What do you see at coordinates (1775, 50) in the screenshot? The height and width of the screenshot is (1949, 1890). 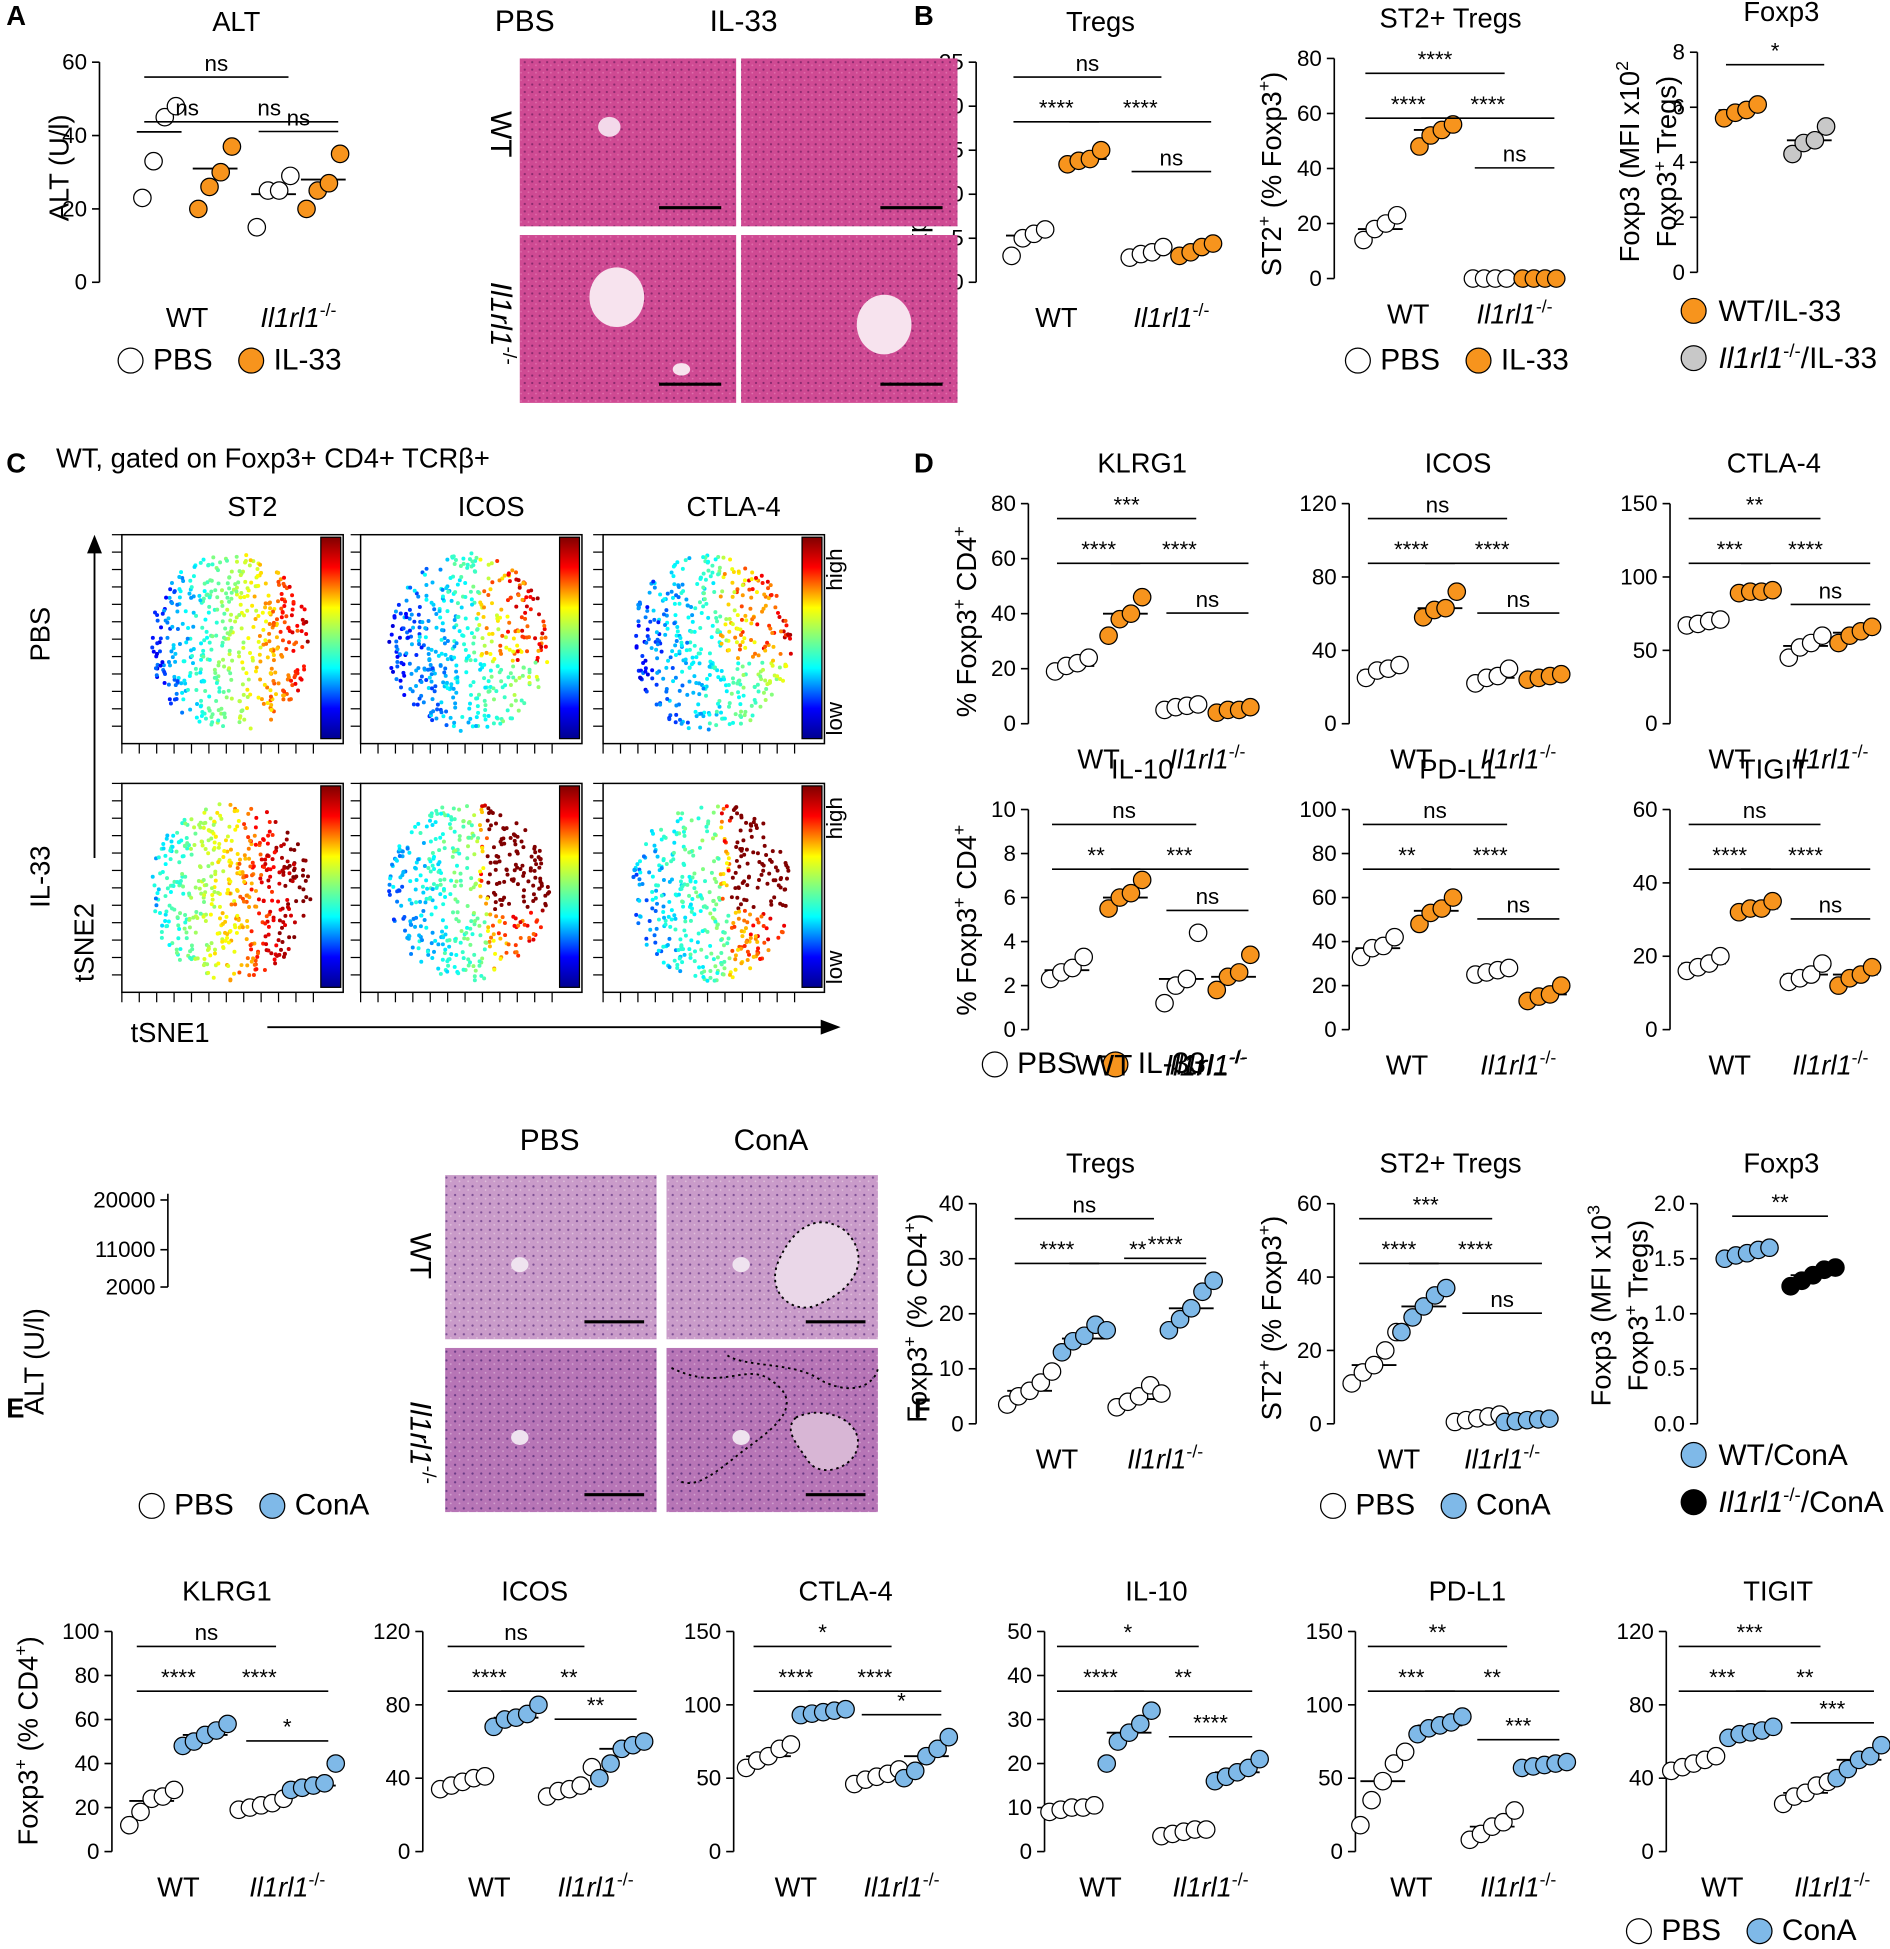 I see `significance-label: *` at bounding box center [1775, 50].